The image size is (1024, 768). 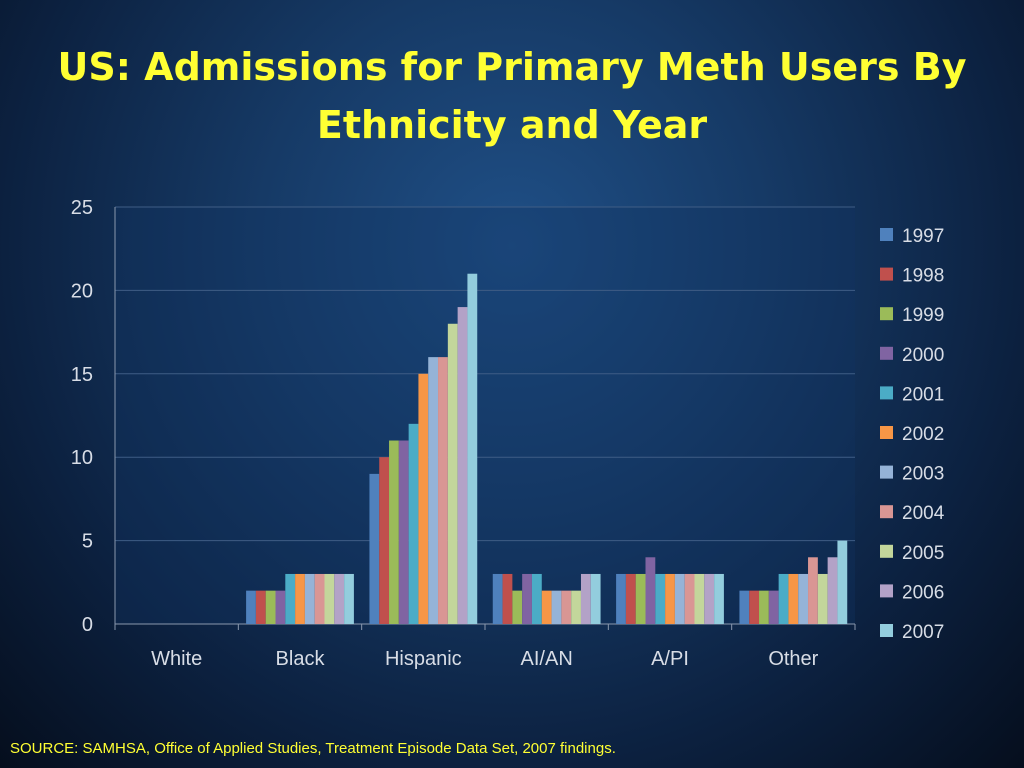 What do you see at coordinates (923, 276) in the screenshot?
I see `legend-label: 1998` at bounding box center [923, 276].